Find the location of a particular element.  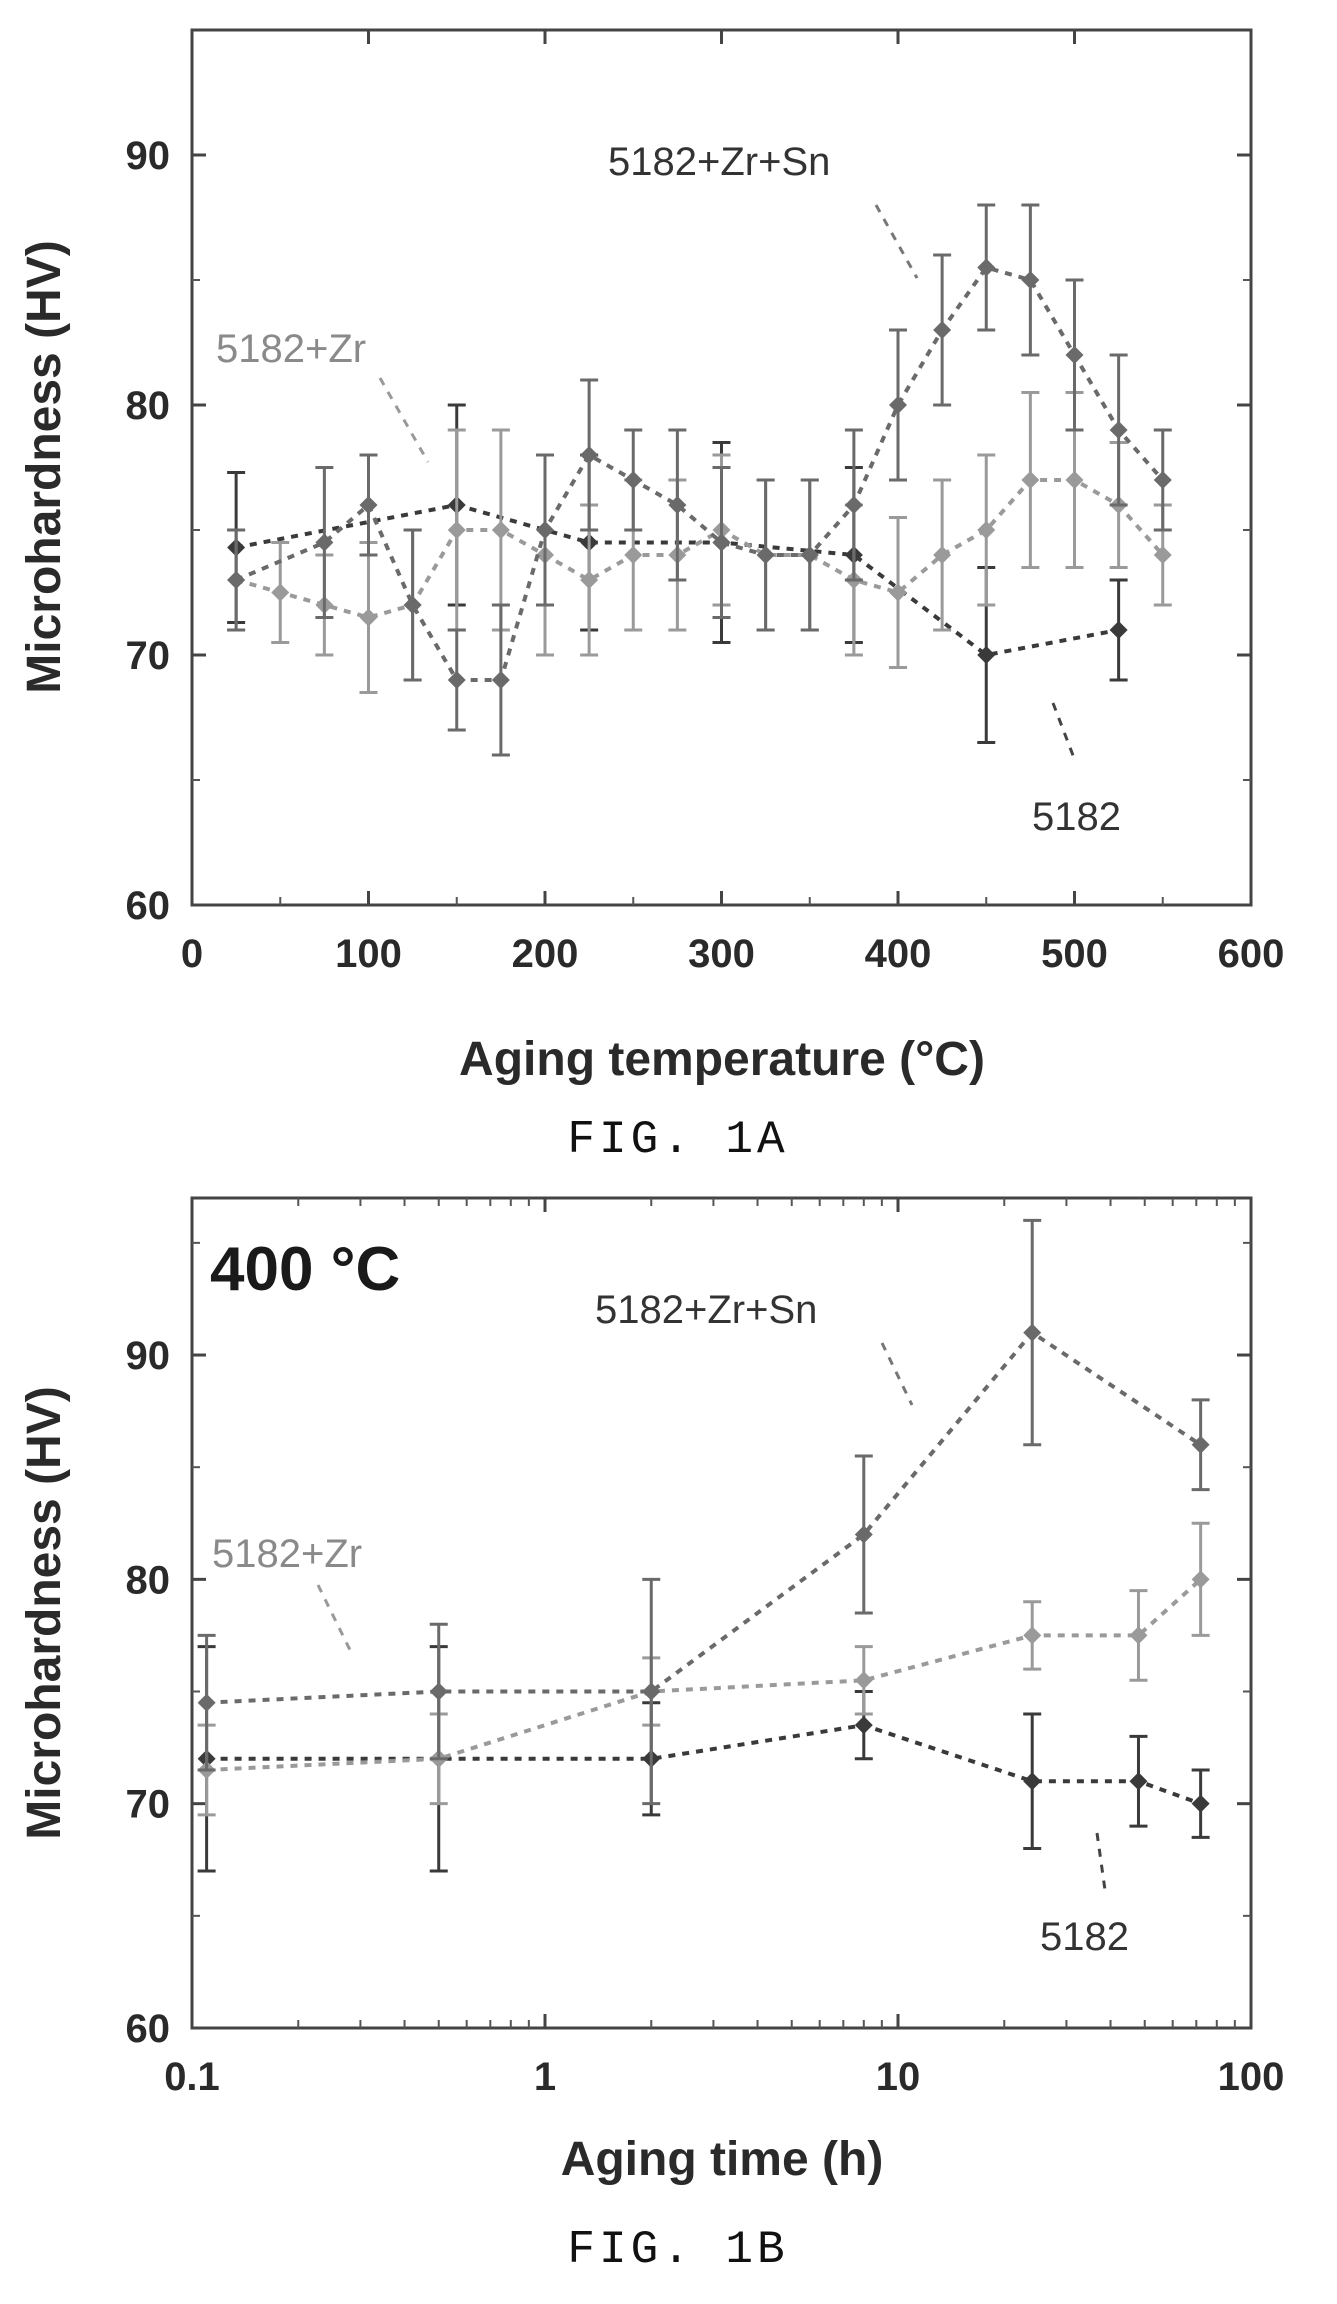

temperature-title: 400 °C is located at coordinates (305, 1269).